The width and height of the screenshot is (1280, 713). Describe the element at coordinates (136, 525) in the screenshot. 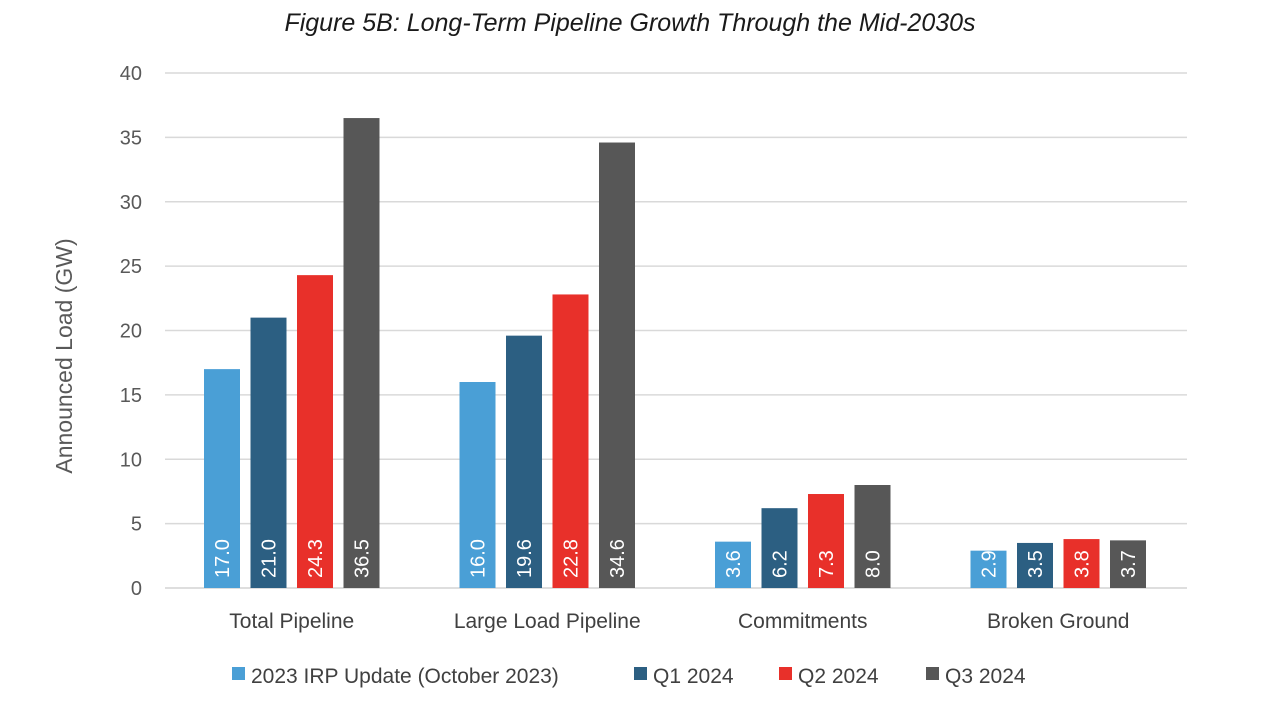

I see `y-tick-label: 5` at that location.